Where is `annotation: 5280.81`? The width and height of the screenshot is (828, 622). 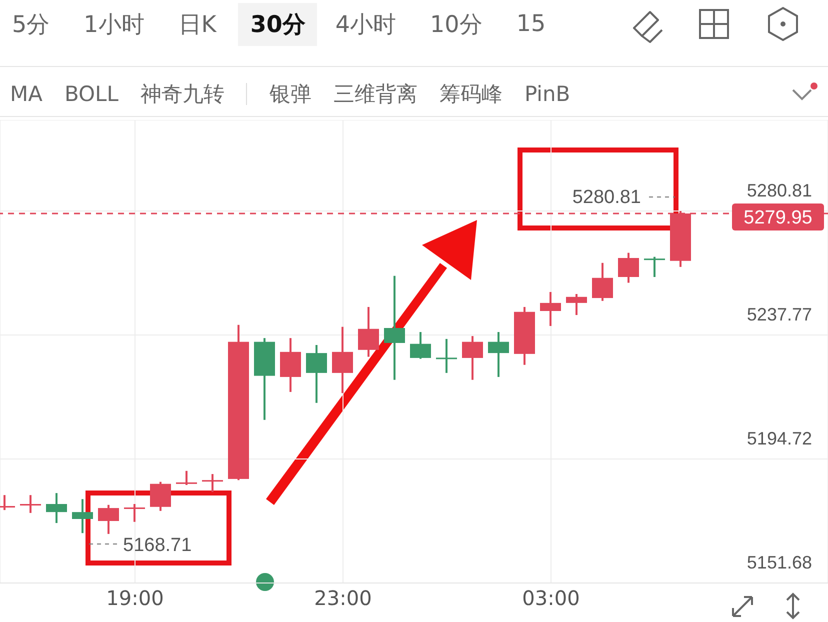 annotation: 5280.81 is located at coordinates (606, 197).